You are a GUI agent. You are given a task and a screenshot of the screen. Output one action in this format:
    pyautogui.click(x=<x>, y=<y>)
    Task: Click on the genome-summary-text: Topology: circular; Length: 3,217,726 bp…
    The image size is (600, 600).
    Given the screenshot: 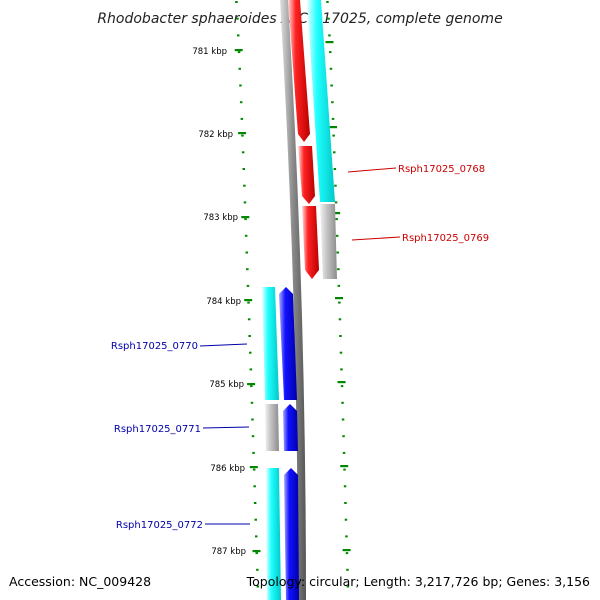 What is the action you would take?
    pyautogui.click(x=418, y=581)
    